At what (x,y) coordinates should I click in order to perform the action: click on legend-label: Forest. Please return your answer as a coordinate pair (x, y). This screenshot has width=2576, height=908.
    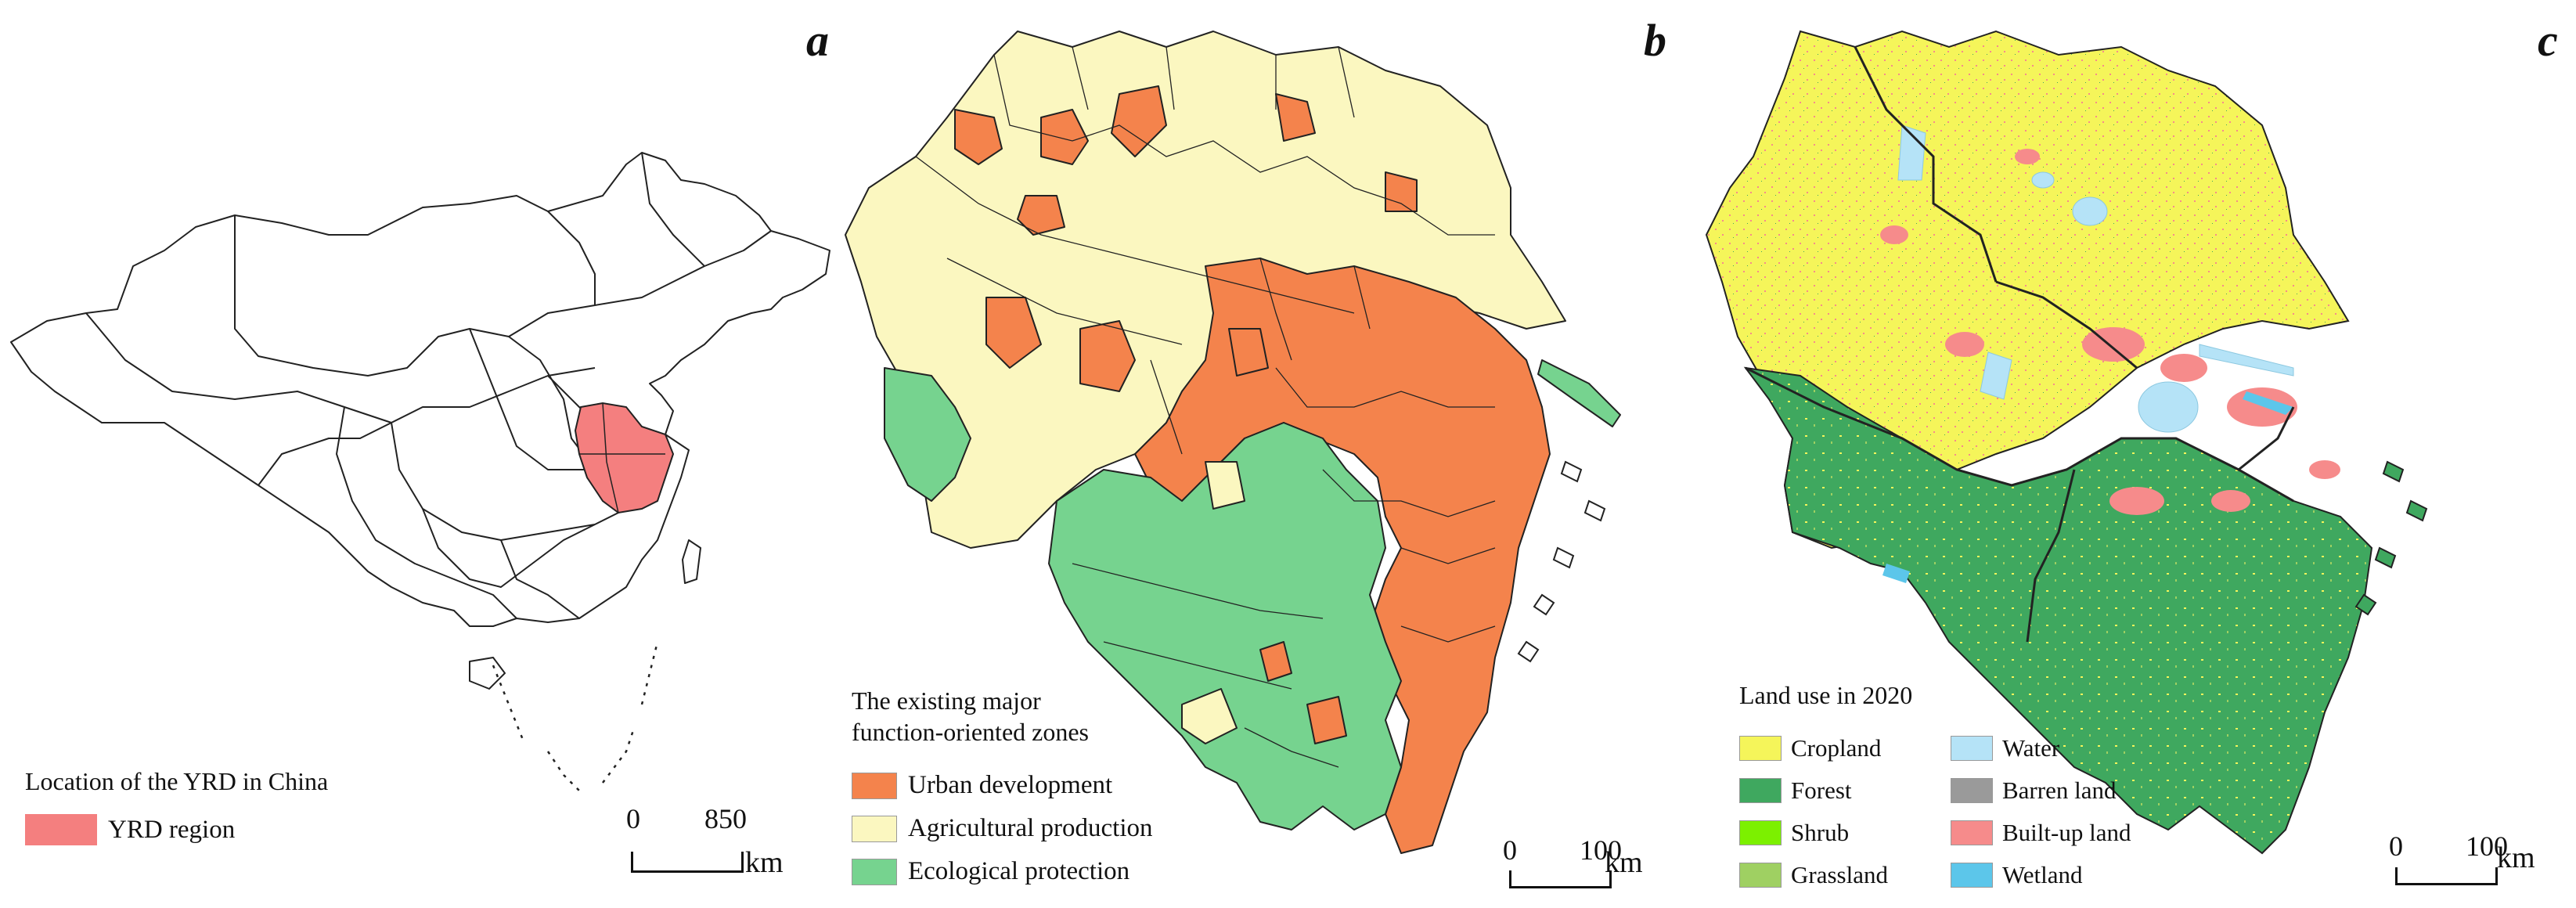
    Looking at the image, I should click on (1821, 790).